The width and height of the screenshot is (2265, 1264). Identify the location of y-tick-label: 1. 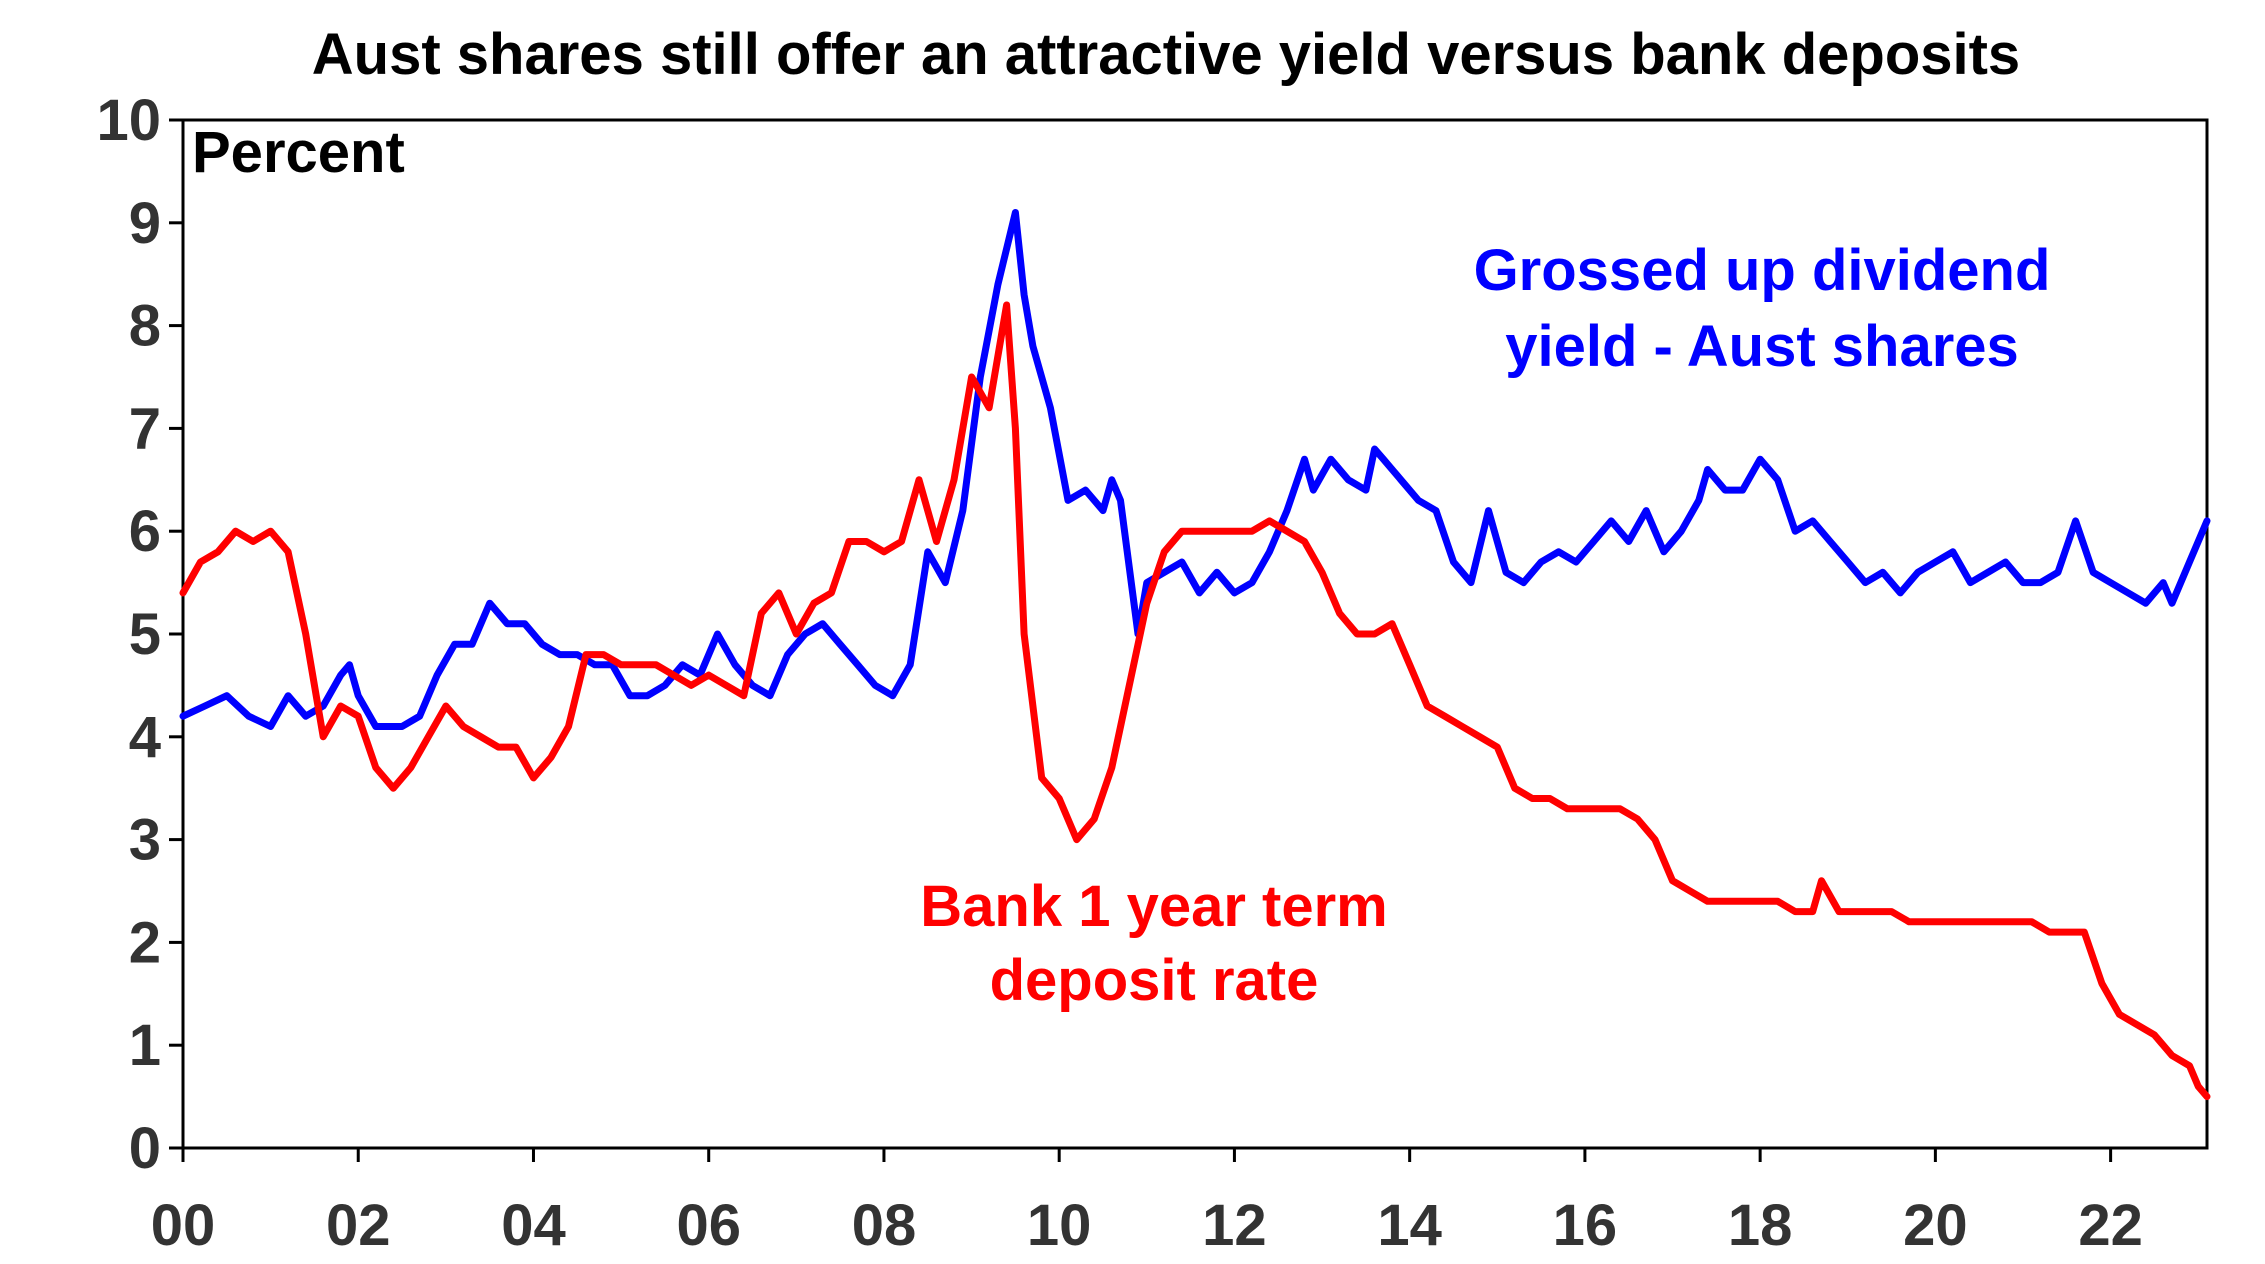
(145, 1045).